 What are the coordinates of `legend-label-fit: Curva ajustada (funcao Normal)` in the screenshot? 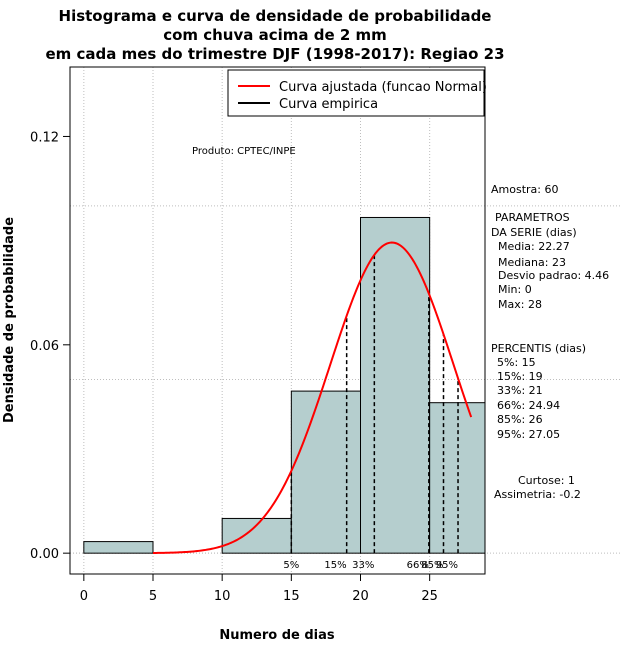 It's located at (383, 87).